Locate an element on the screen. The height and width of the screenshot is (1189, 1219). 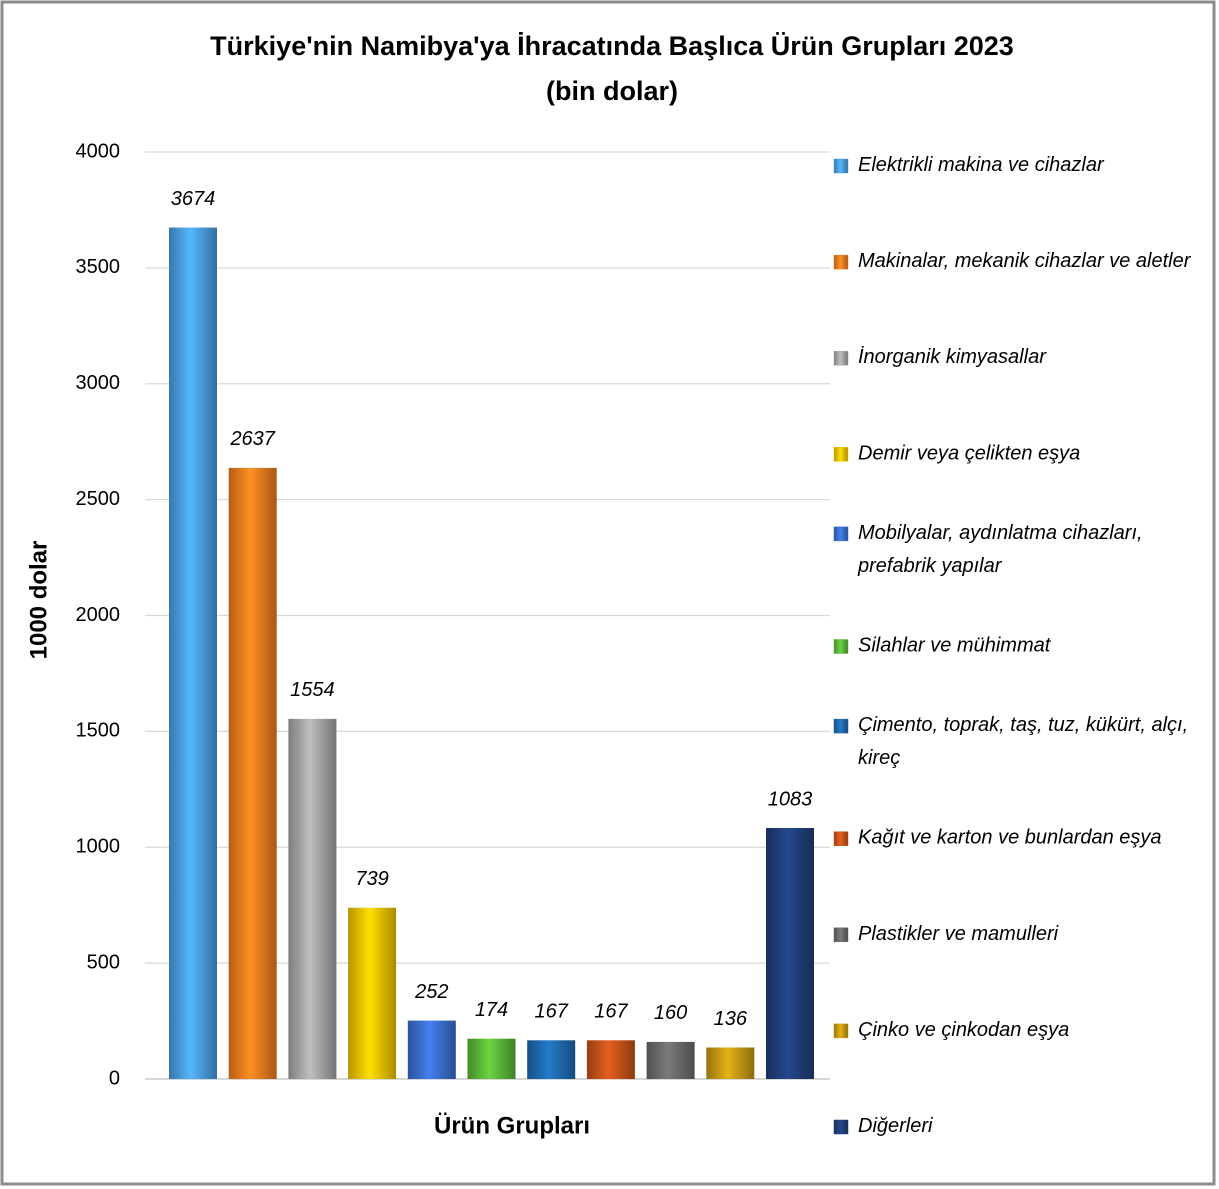
chart-subtitle: (bin dolar) is located at coordinates (612, 91).